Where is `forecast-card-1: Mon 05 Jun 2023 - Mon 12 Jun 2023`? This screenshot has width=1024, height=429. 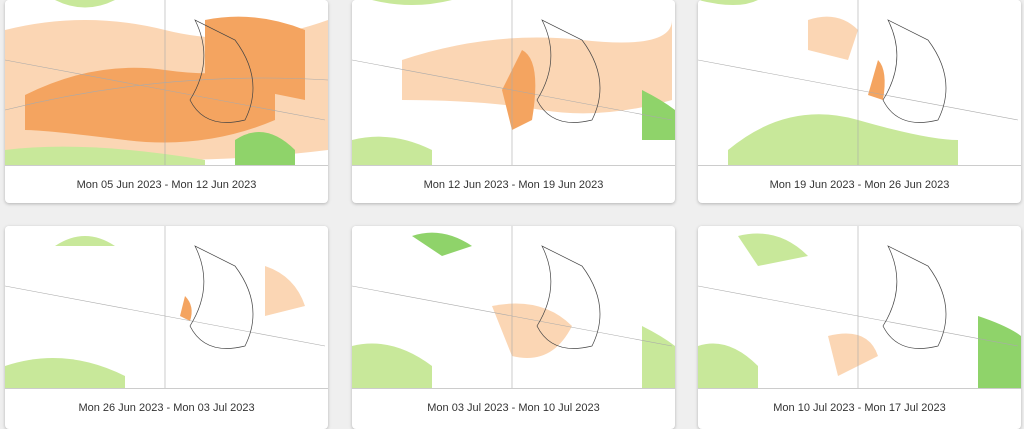
forecast-card-1: Mon 05 Jun 2023 - Mon 12 Jun 2023 is located at coordinates (166, 101).